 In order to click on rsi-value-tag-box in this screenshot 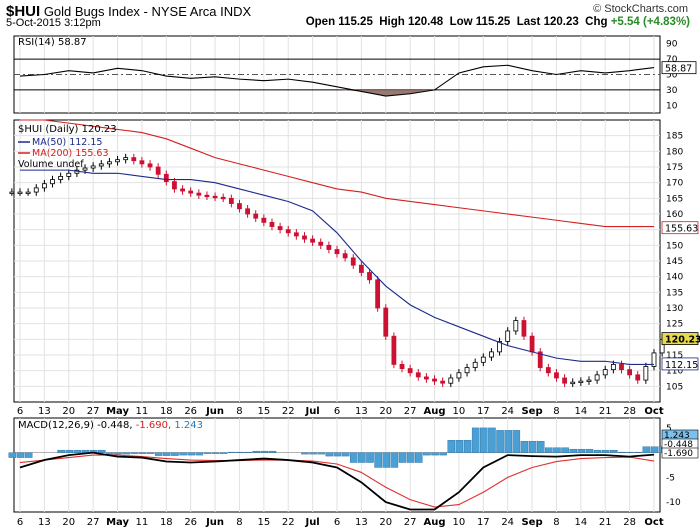, I will do `click(679, 68)`.